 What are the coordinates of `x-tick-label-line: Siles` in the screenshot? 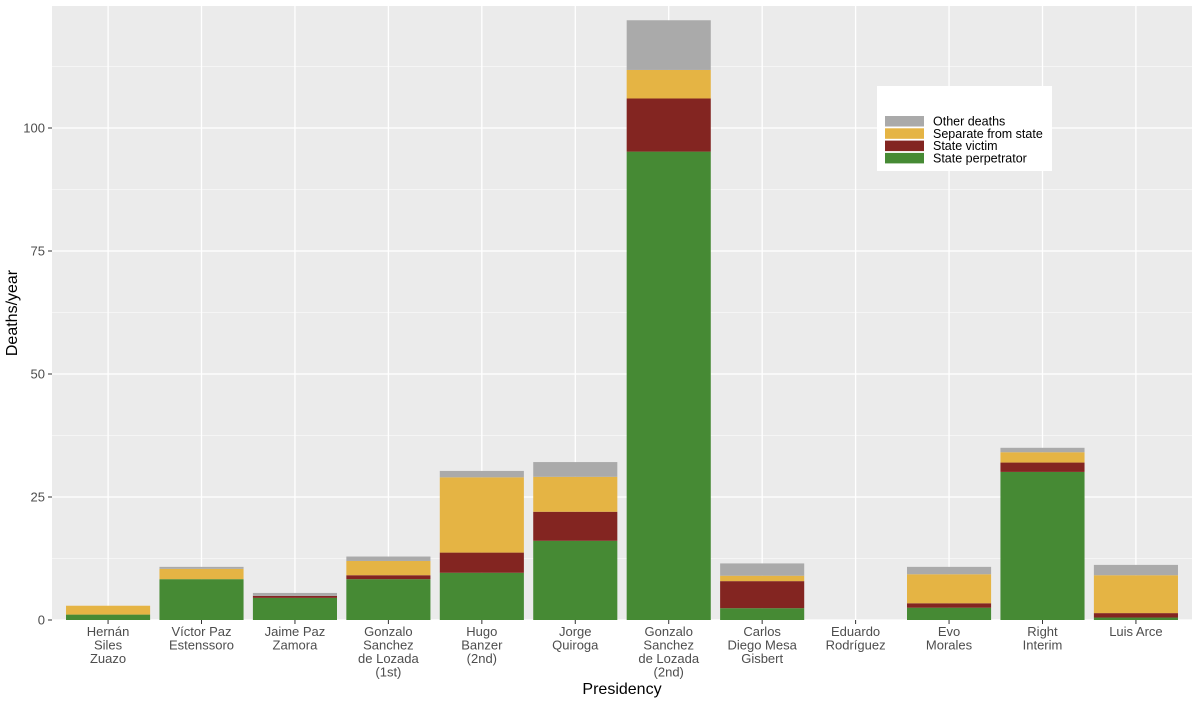 It's located at (108, 645).